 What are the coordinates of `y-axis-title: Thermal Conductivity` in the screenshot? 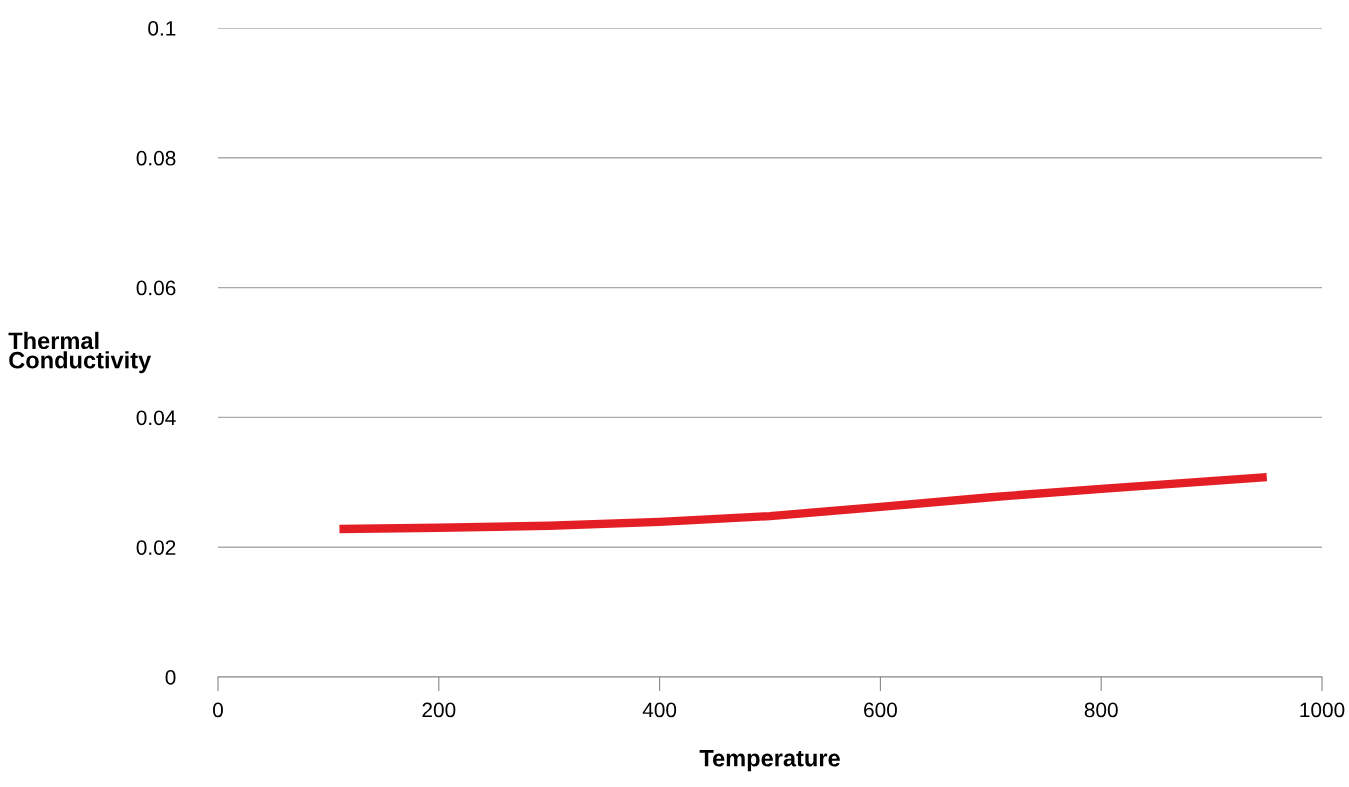 It's located at (80, 352).